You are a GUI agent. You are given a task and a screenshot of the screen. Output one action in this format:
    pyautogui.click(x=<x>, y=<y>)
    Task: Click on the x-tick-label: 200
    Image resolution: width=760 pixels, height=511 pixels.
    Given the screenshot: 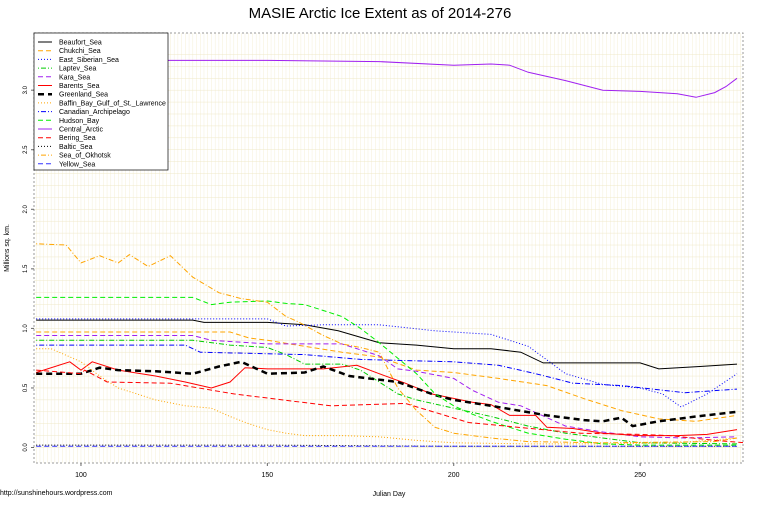 What is the action you would take?
    pyautogui.click(x=454, y=475)
    